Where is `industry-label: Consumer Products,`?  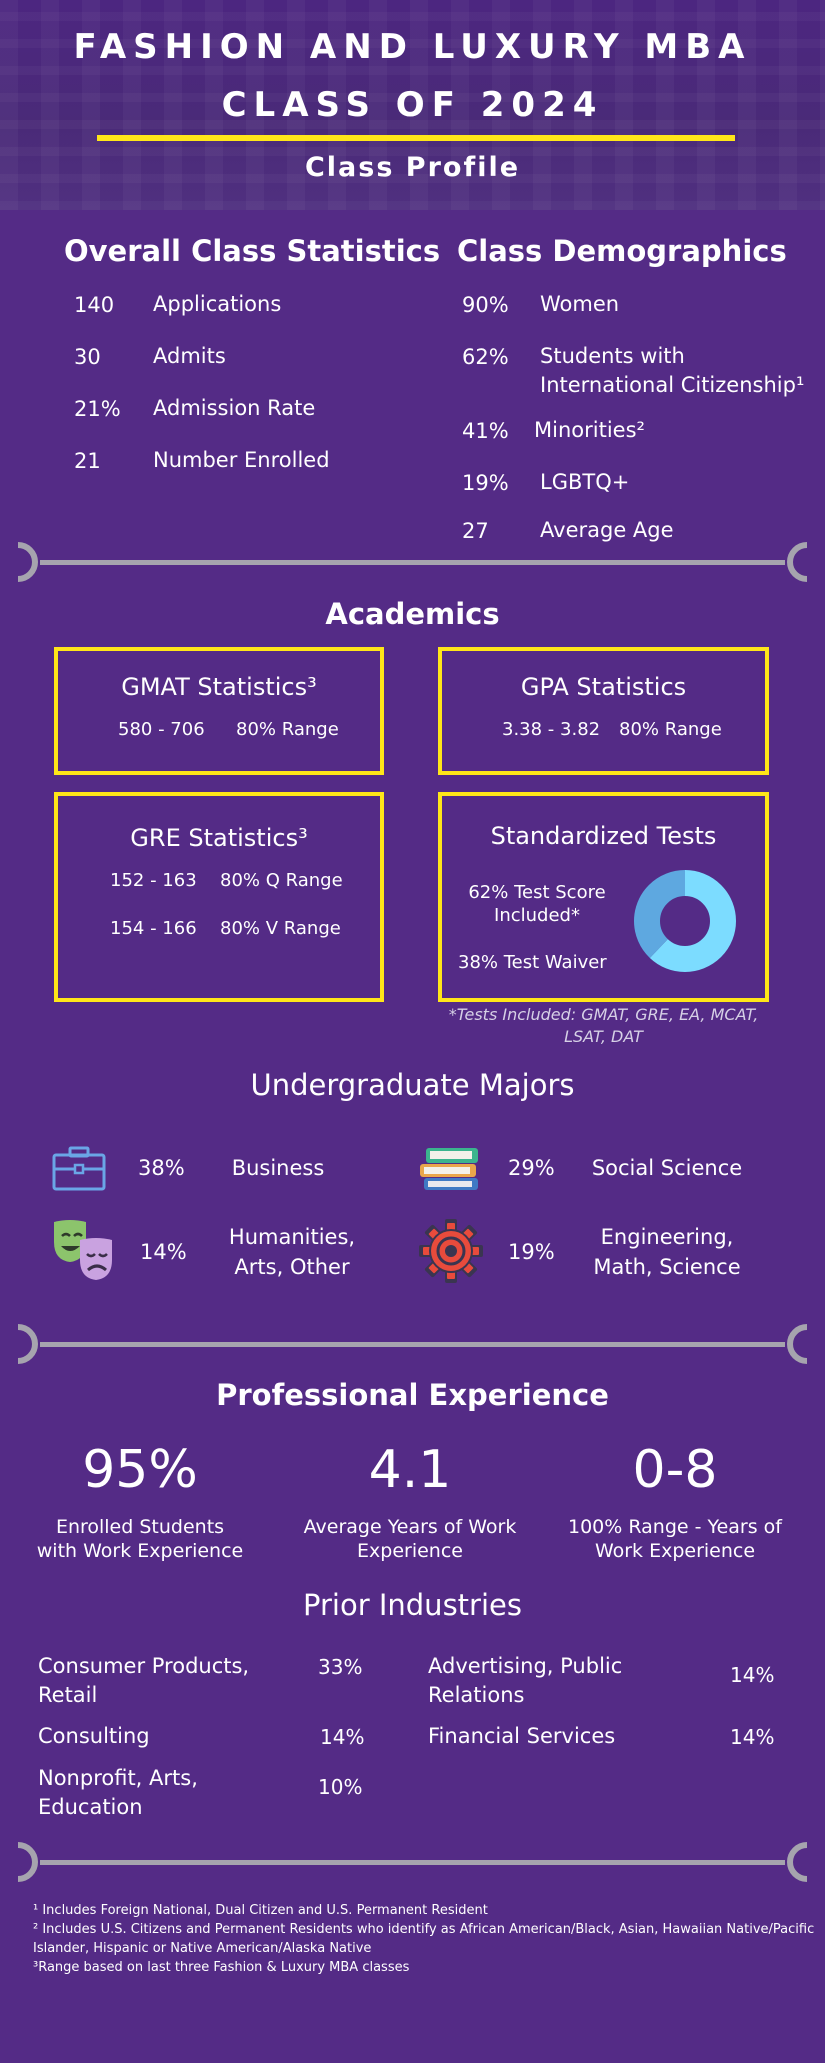 industry-label: Consumer Products, is located at coordinates (144, 1666).